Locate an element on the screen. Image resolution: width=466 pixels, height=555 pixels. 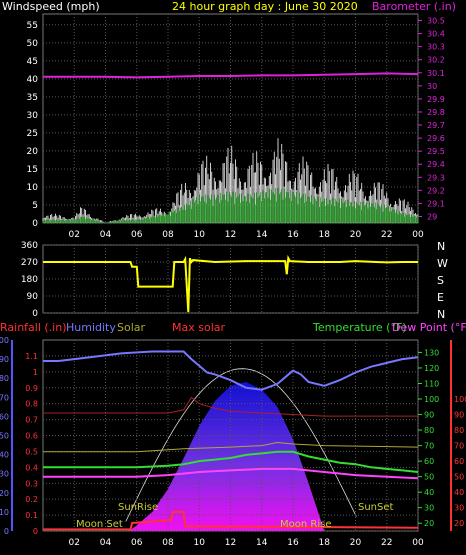
temp-x-tick-label: 22 is located at coordinates (386, 543).